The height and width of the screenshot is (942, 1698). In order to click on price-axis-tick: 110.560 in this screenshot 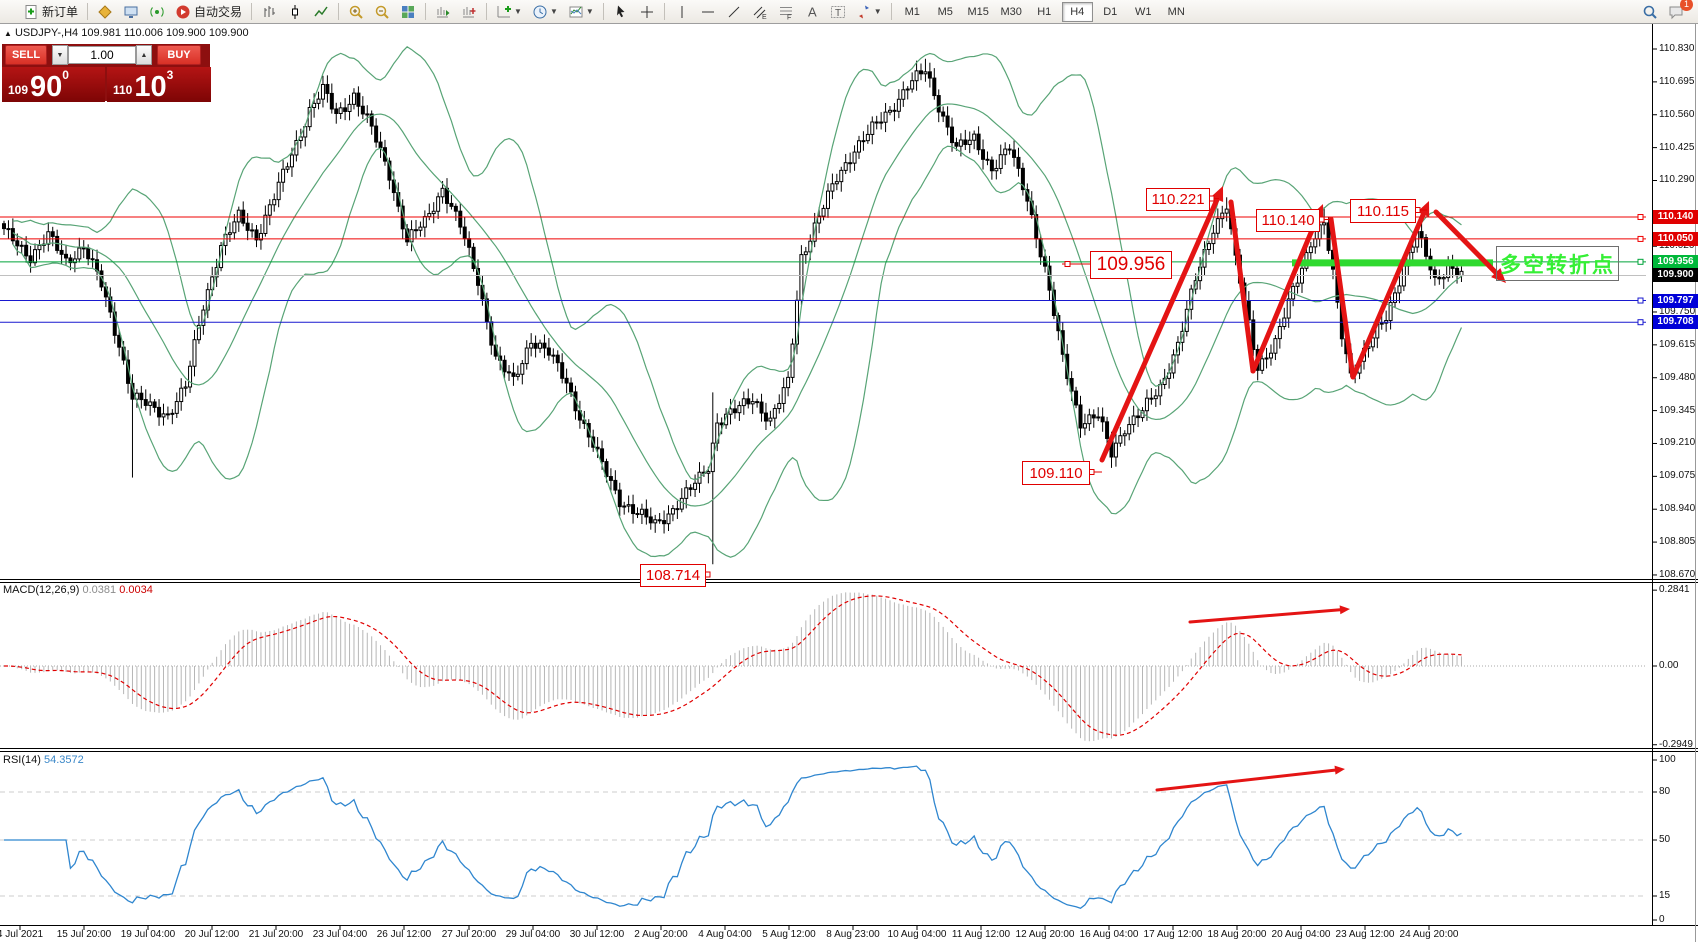, I will do `click(1677, 114)`.